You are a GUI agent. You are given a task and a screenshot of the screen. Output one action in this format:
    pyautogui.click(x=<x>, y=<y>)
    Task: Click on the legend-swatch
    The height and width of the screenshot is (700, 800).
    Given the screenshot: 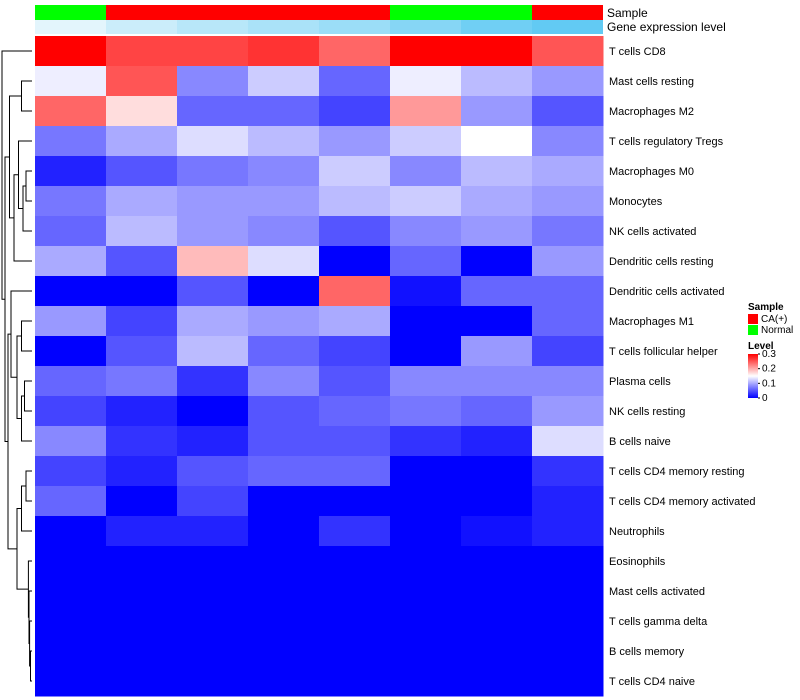 What is the action you would take?
    pyautogui.click(x=753, y=330)
    